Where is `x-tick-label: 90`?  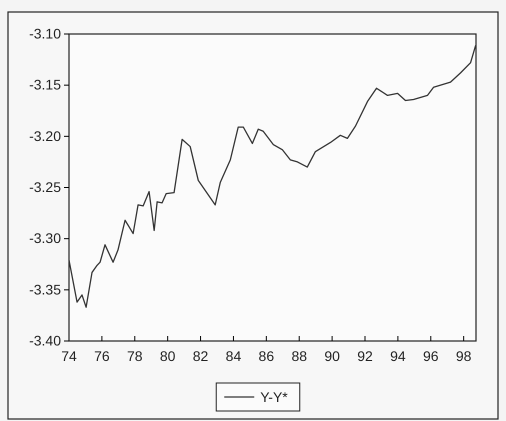 x-tick-label: 90 is located at coordinates (332, 356).